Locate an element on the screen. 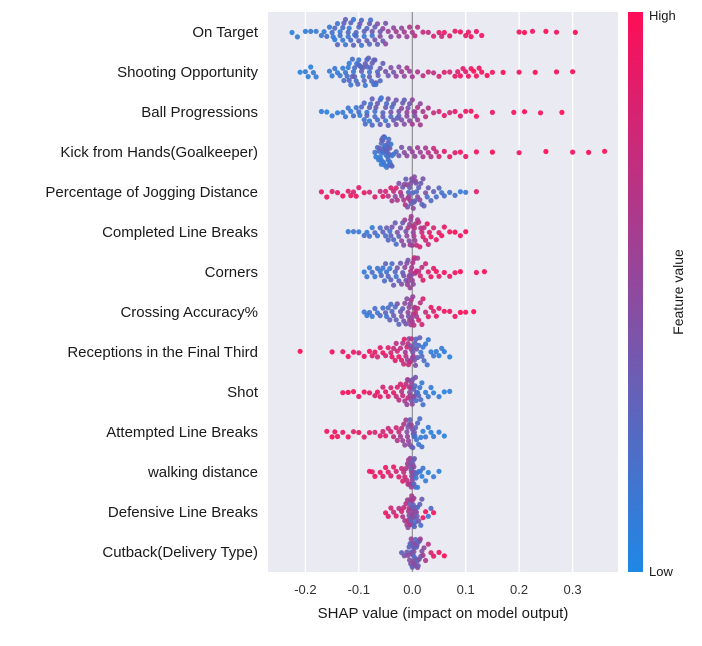 The height and width of the screenshot is (646, 702). svg-text: -0.1 is located at coordinates (359, 589).